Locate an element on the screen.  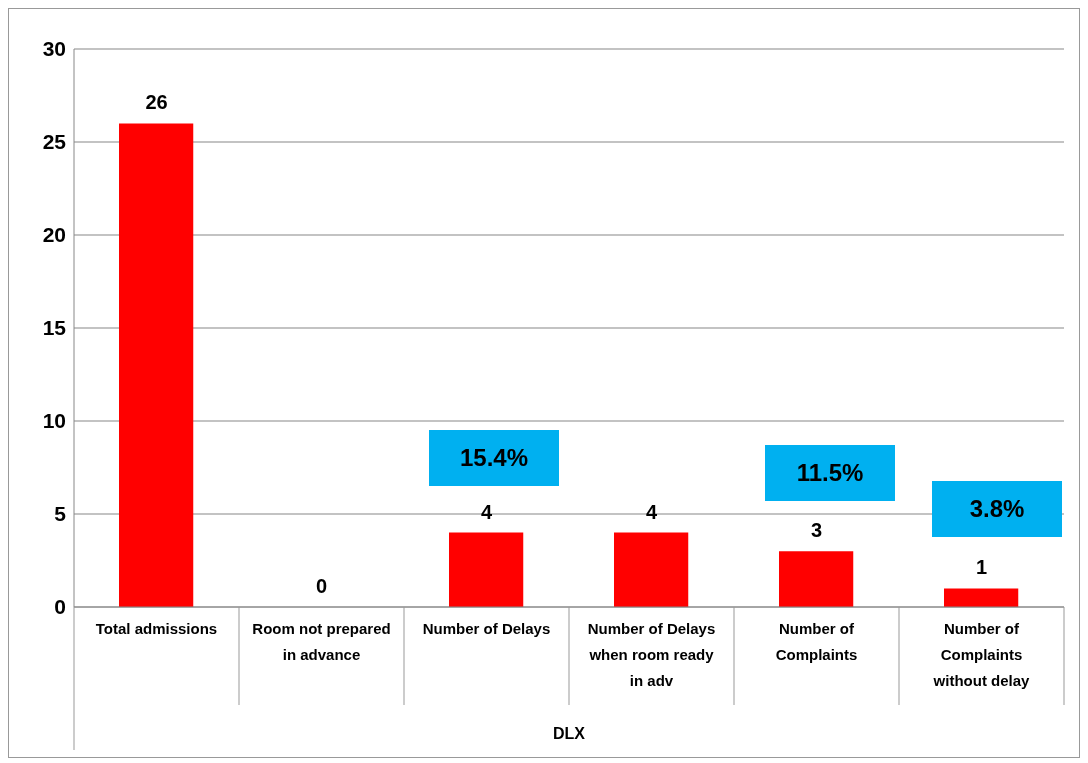
y-tick-label: 25 is located at coordinates (54, 142).